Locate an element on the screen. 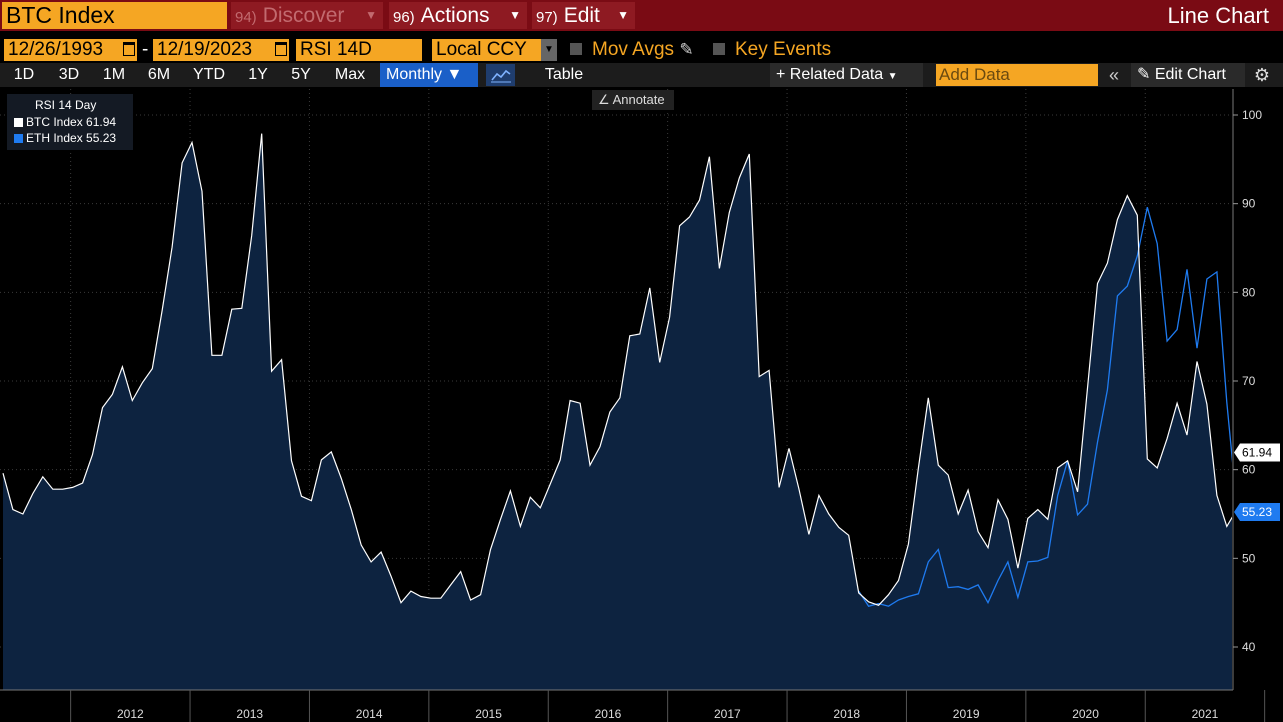 The width and height of the screenshot is (1283, 722). frequency-value: Monthly is located at coordinates (414, 74).